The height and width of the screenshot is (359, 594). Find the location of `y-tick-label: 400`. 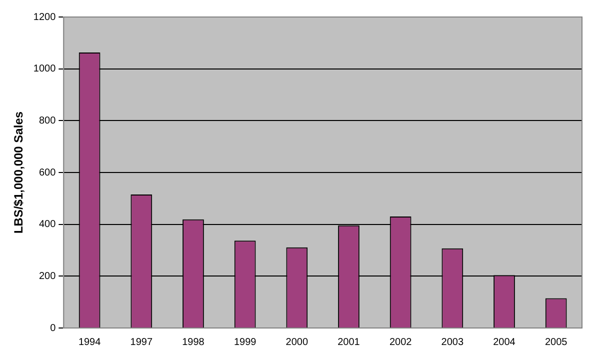

y-tick-label: 400 is located at coordinates (47, 224).